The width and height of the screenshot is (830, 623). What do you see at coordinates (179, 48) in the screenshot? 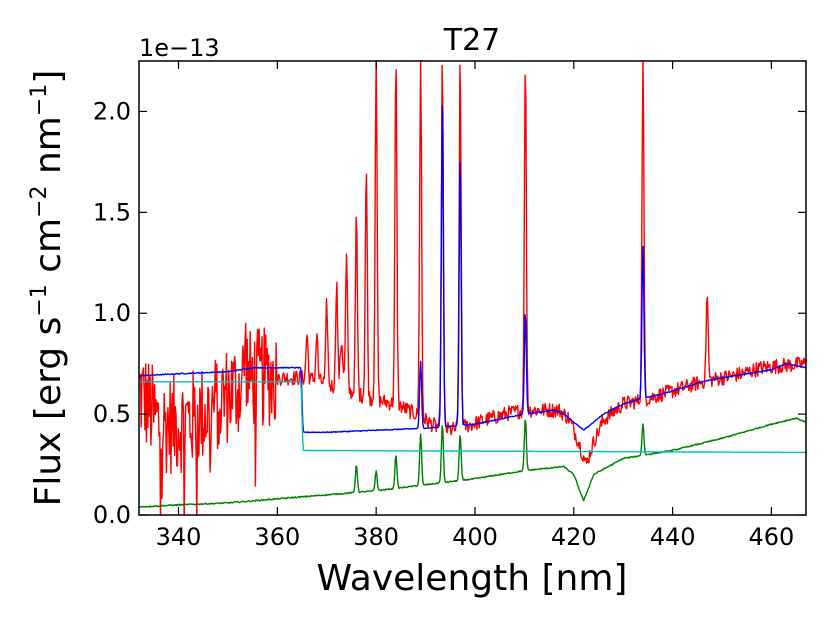
I see `y-offset-text: 1e−13` at bounding box center [179, 48].